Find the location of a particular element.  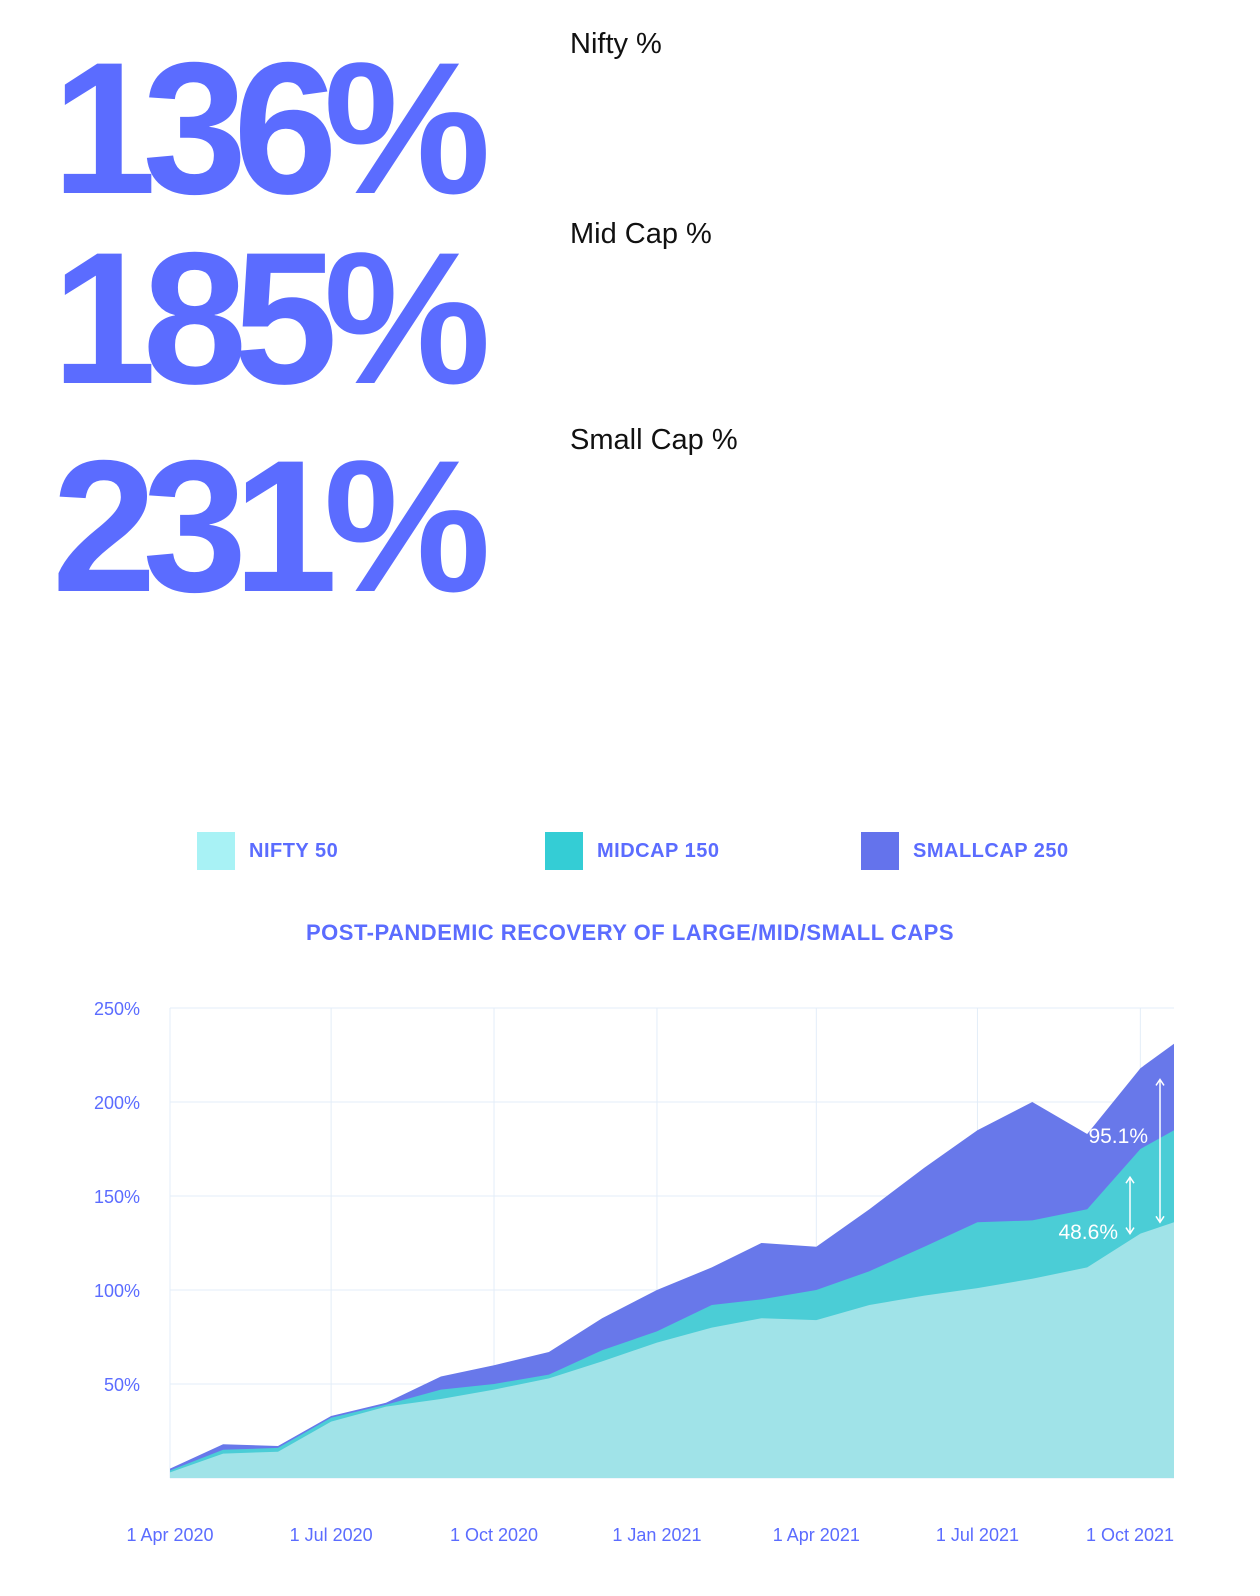

stat-smallcap: 231% Small Cap % is located at coordinates (630, 524).